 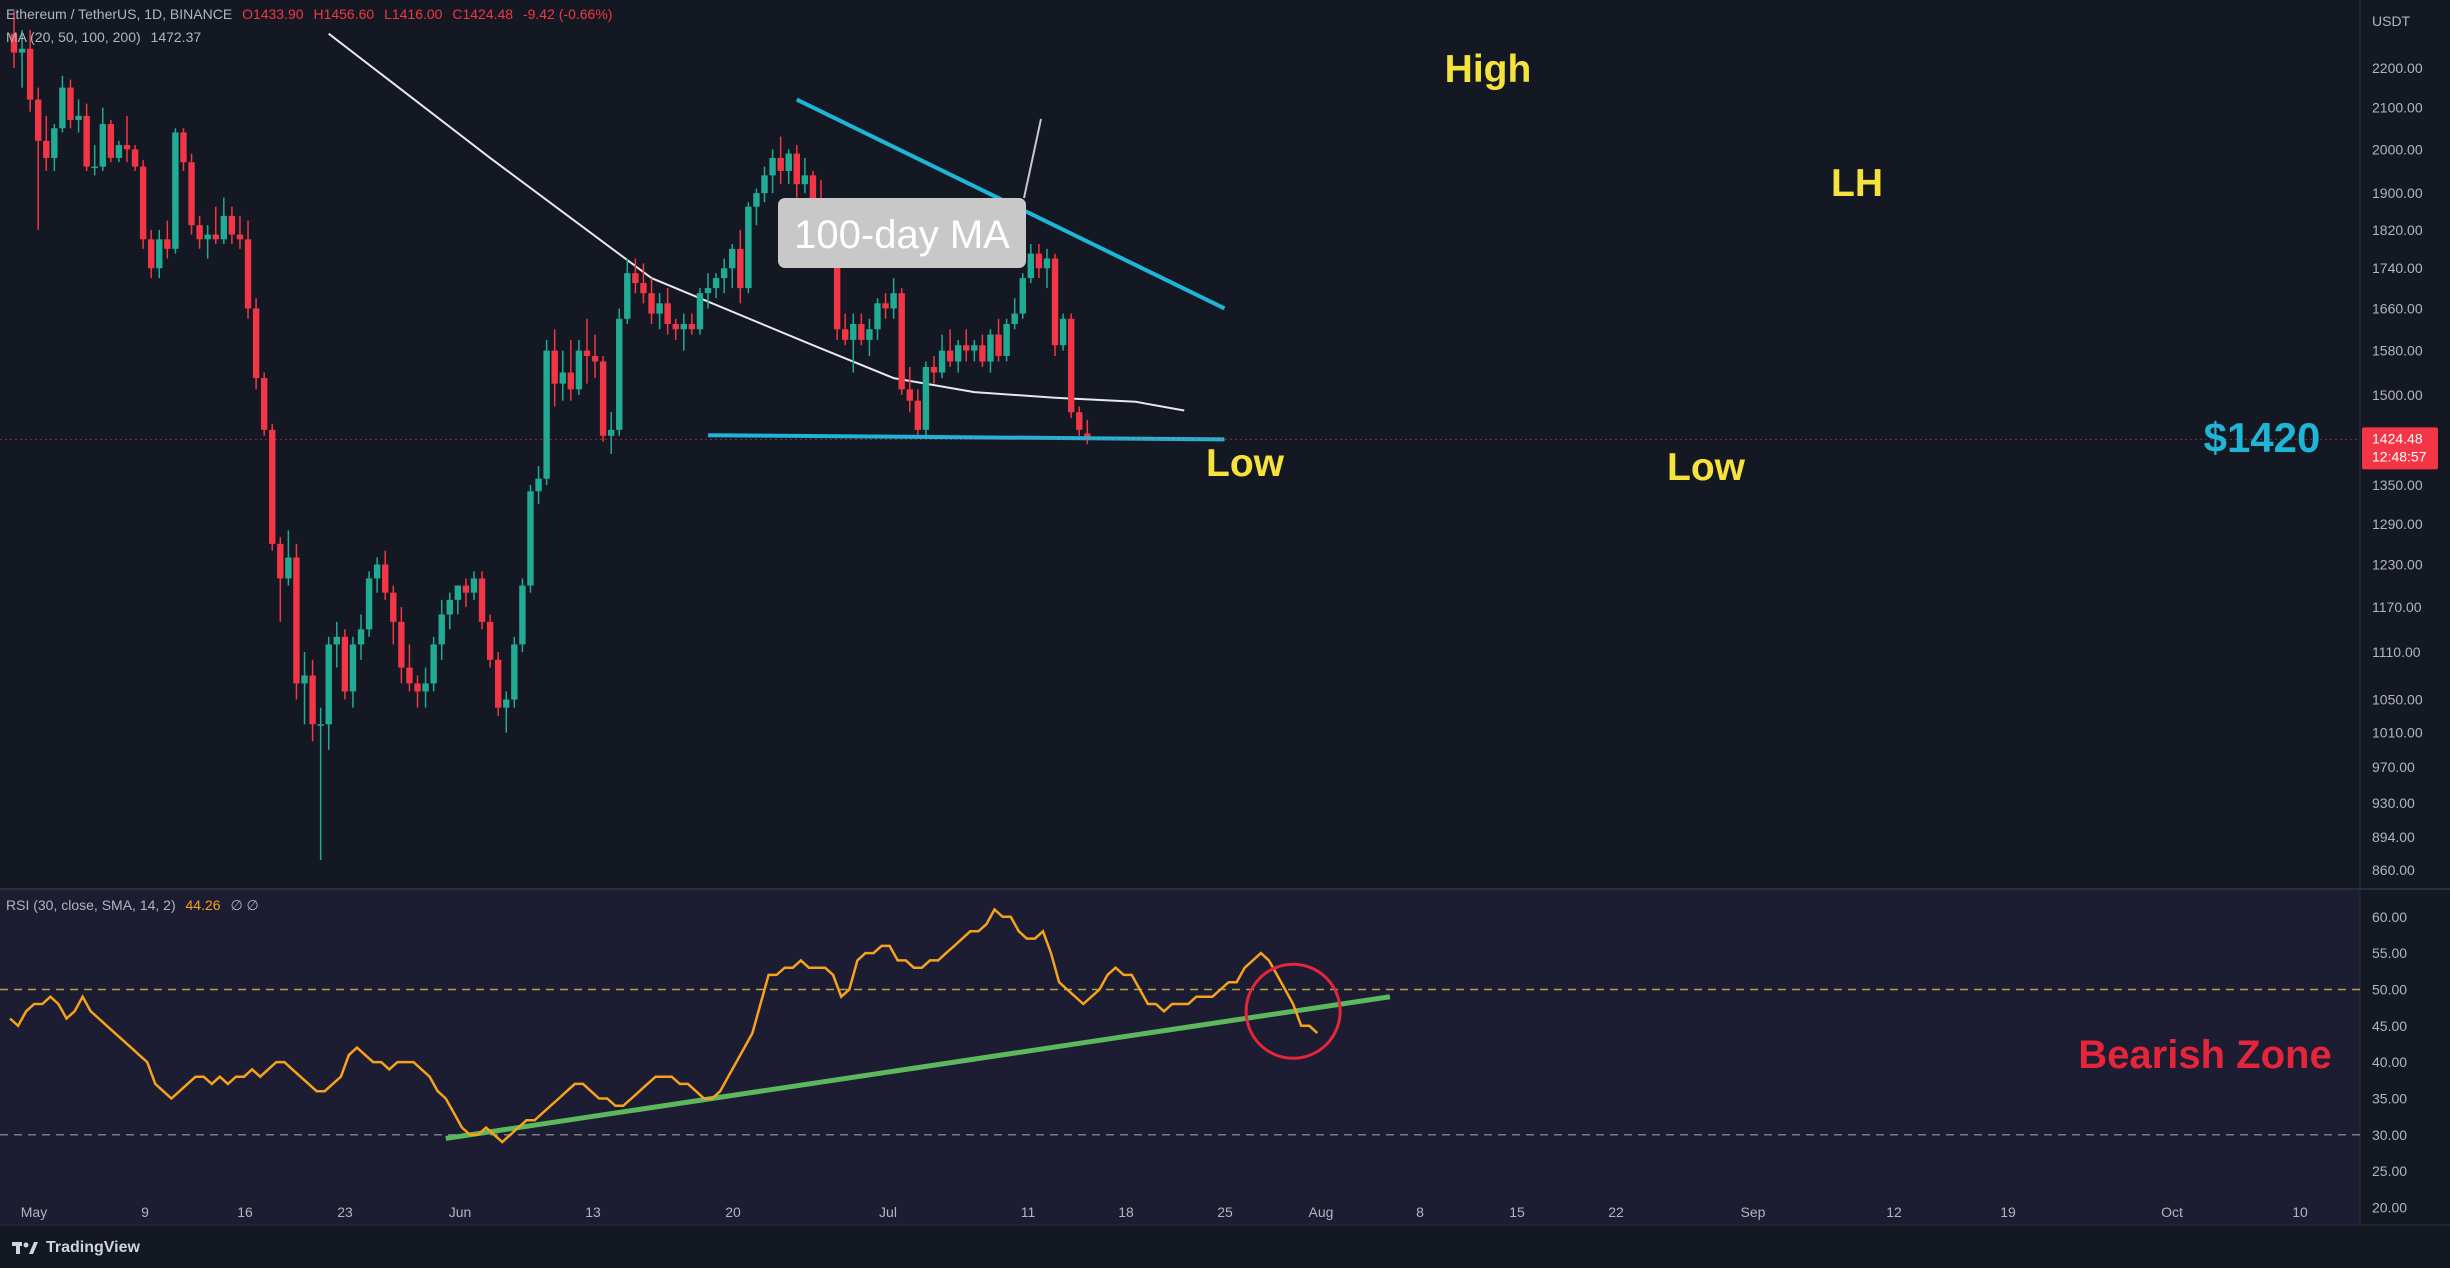 What do you see at coordinates (2397, 149) in the screenshot?
I see `price-tick-label: 2000.00` at bounding box center [2397, 149].